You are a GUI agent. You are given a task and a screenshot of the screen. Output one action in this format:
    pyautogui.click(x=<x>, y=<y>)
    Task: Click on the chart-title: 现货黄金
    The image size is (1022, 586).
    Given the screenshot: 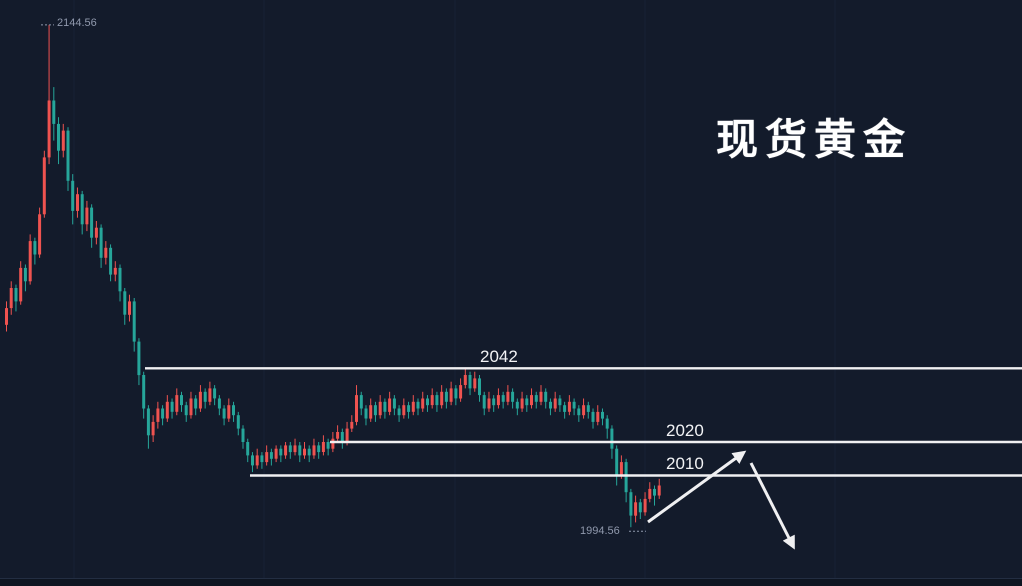 What is the action you would take?
    pyautogui.click(x=814, y=141)
    